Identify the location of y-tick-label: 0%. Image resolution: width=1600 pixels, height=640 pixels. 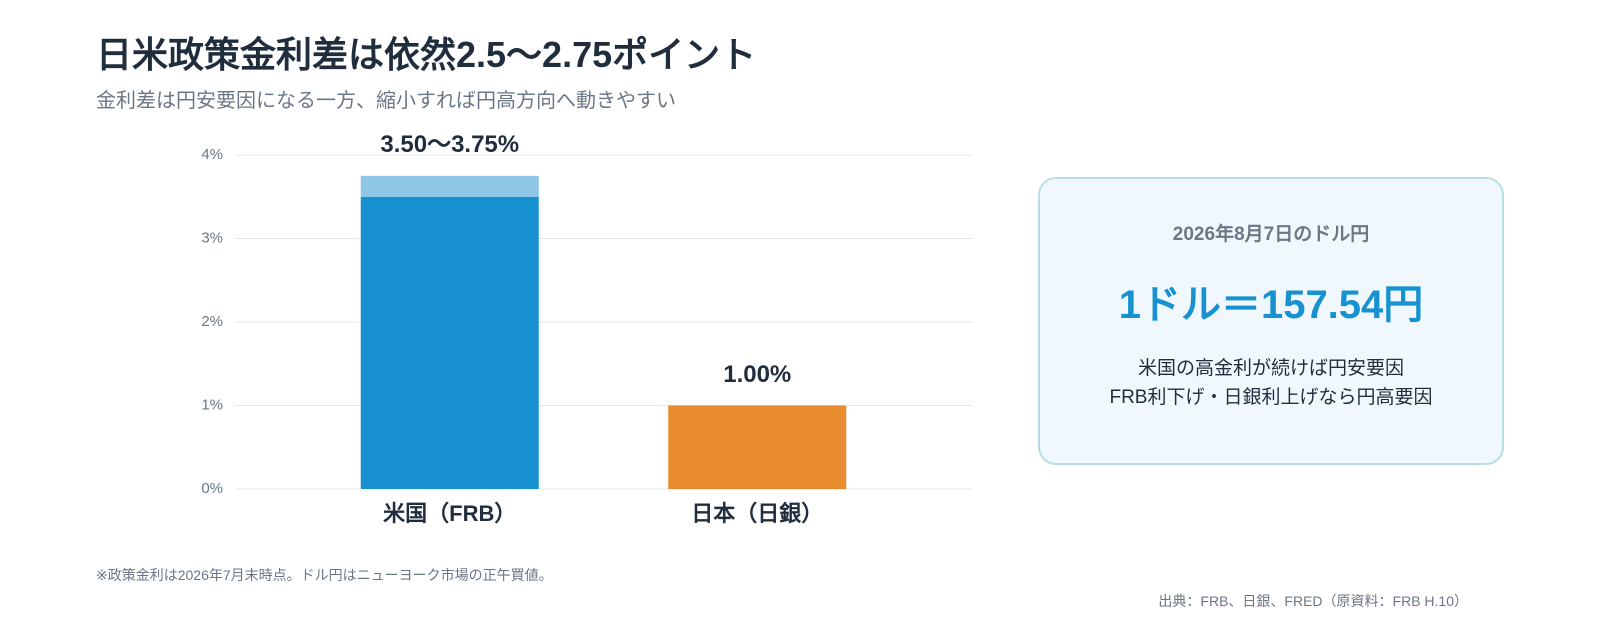
(212, 488).